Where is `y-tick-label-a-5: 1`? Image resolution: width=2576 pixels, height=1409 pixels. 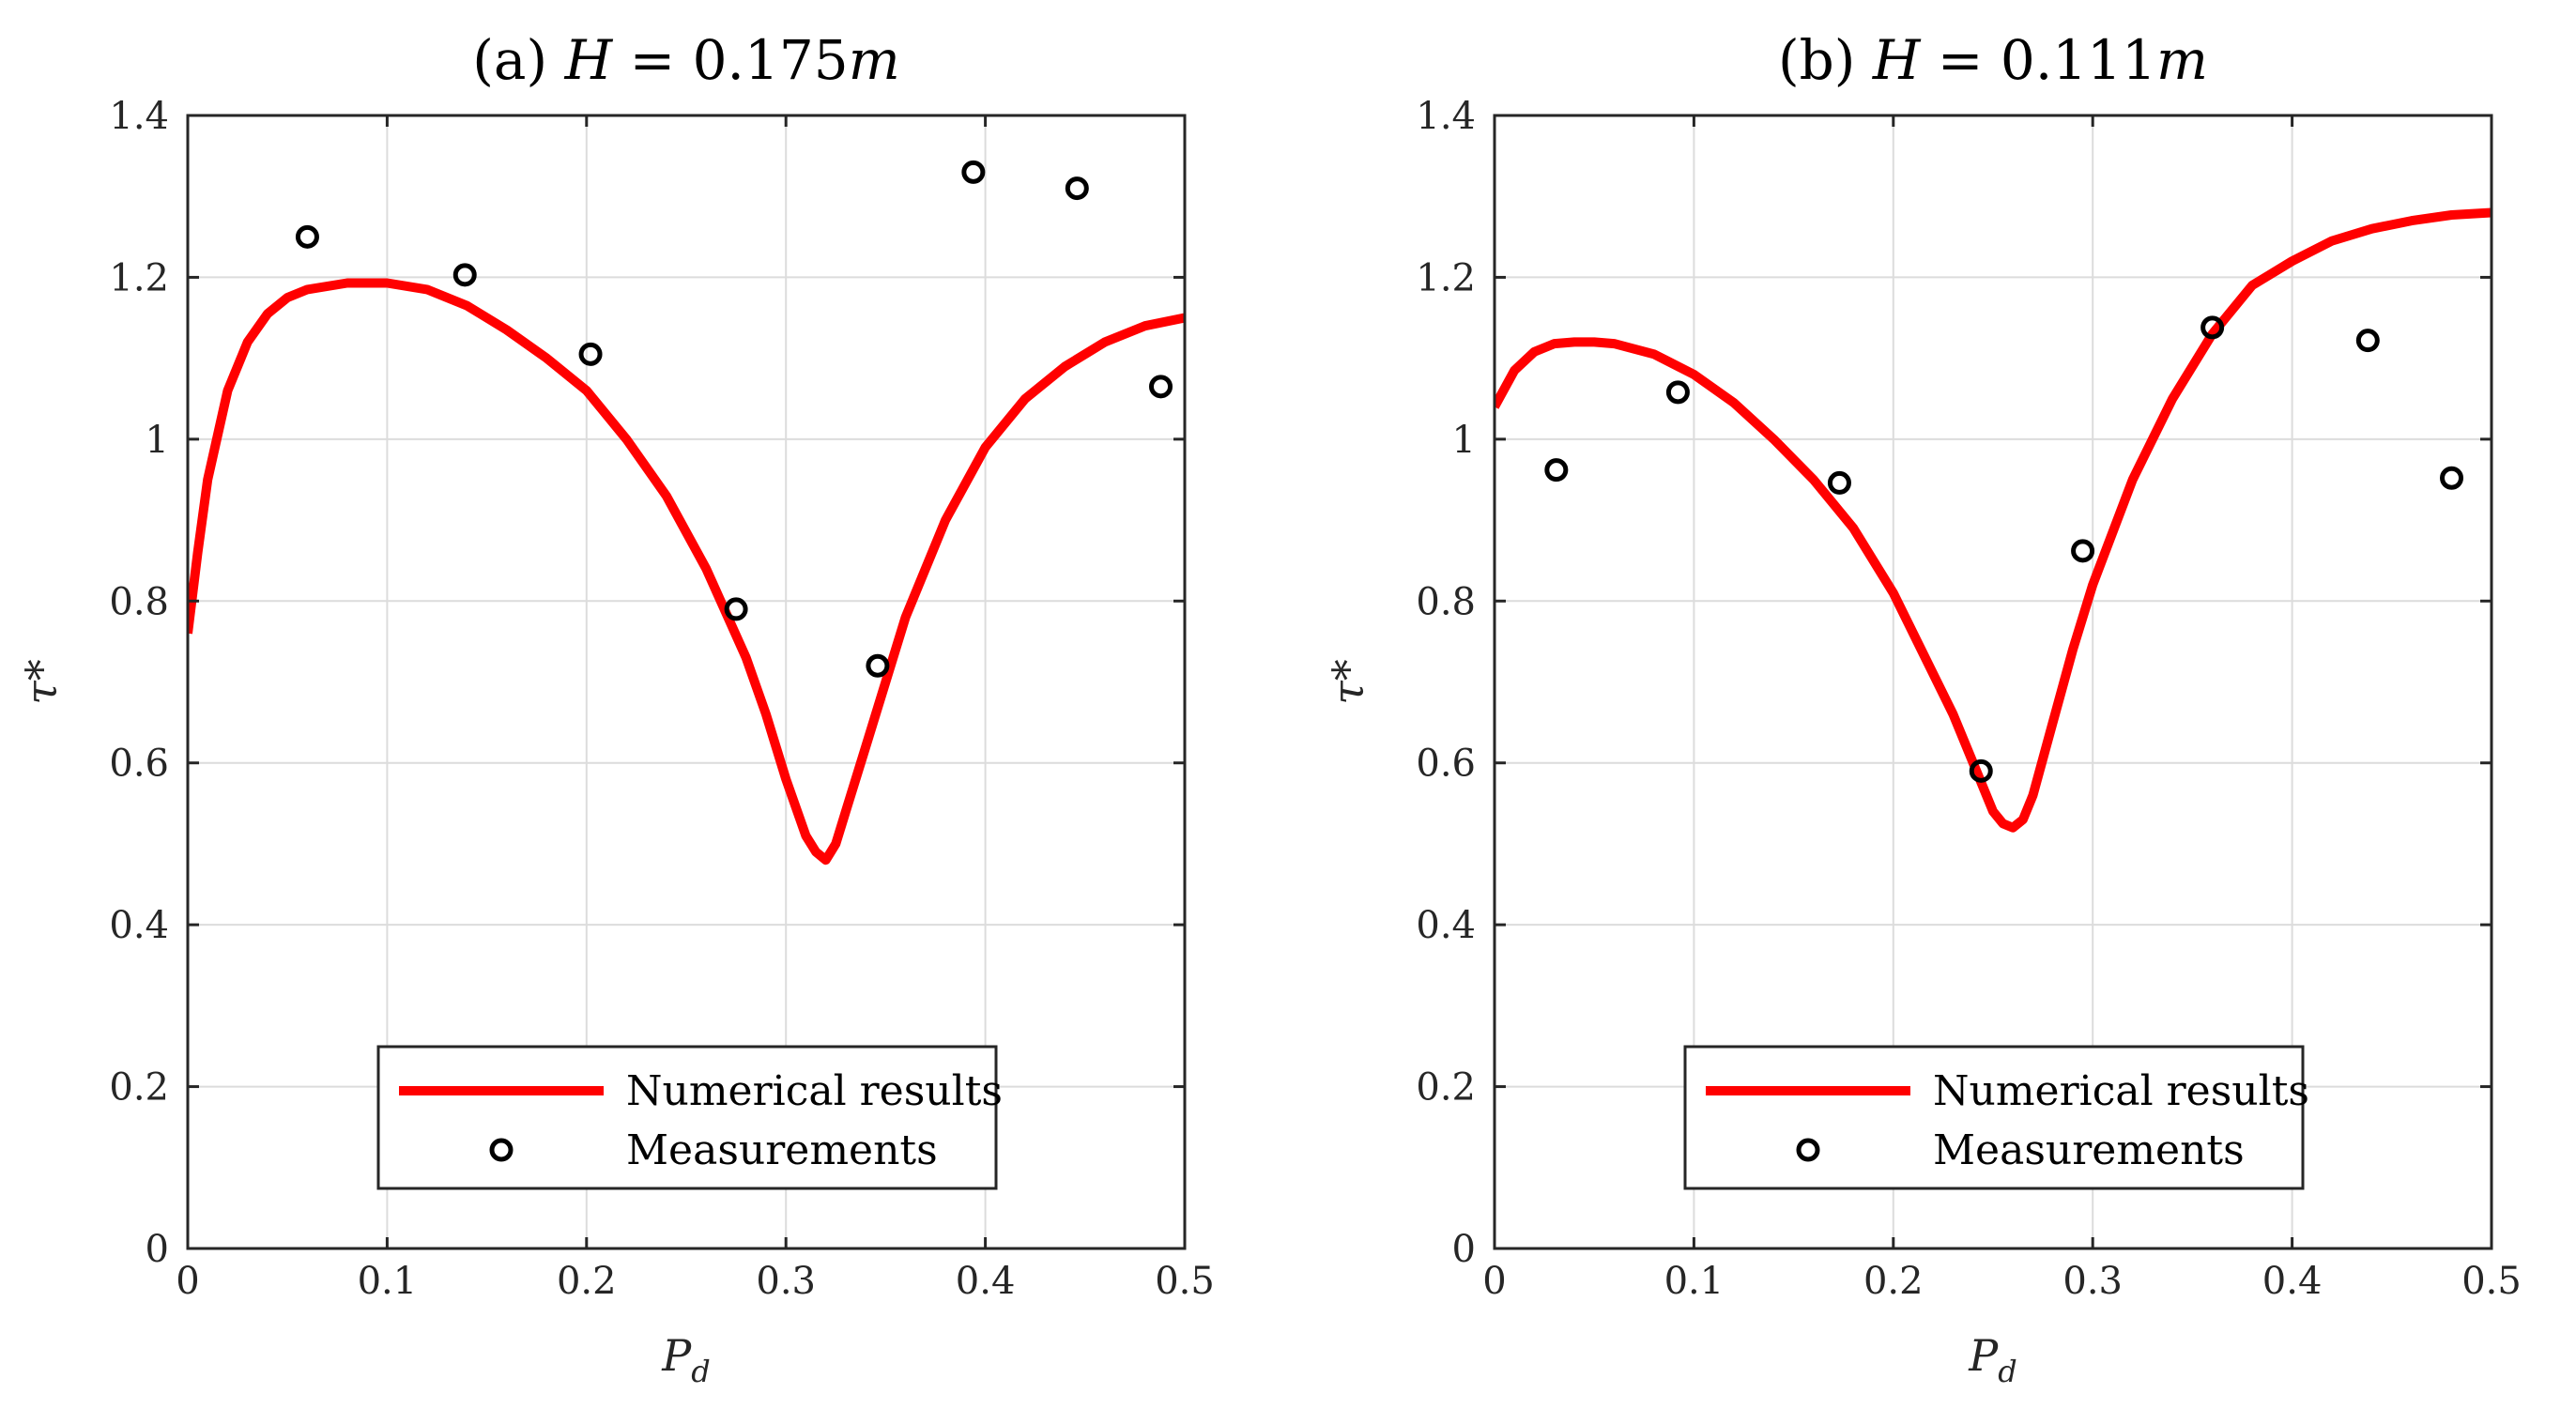 y-tick-label-a-5: 1 is located at coordinates (157, 440).